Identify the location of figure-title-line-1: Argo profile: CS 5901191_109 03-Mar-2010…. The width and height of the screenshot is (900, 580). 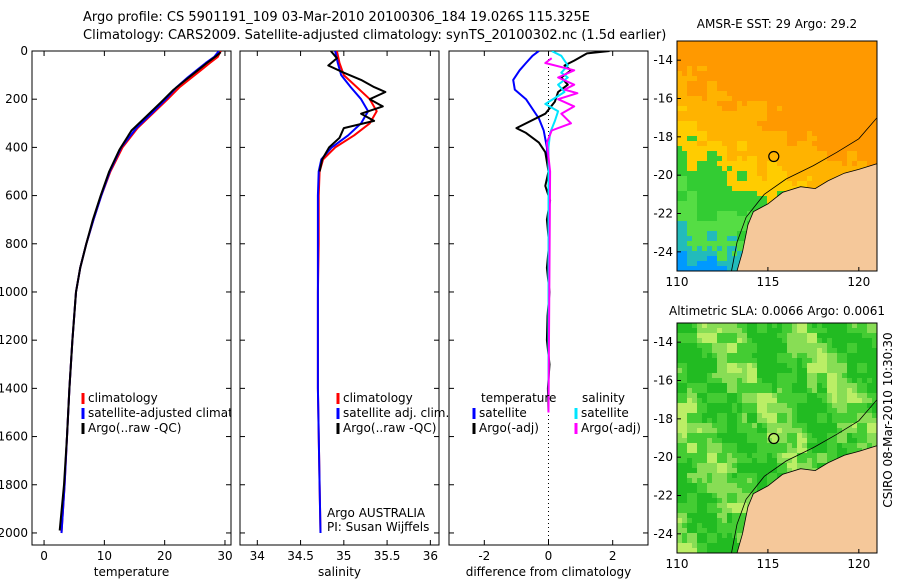
(337, 17).